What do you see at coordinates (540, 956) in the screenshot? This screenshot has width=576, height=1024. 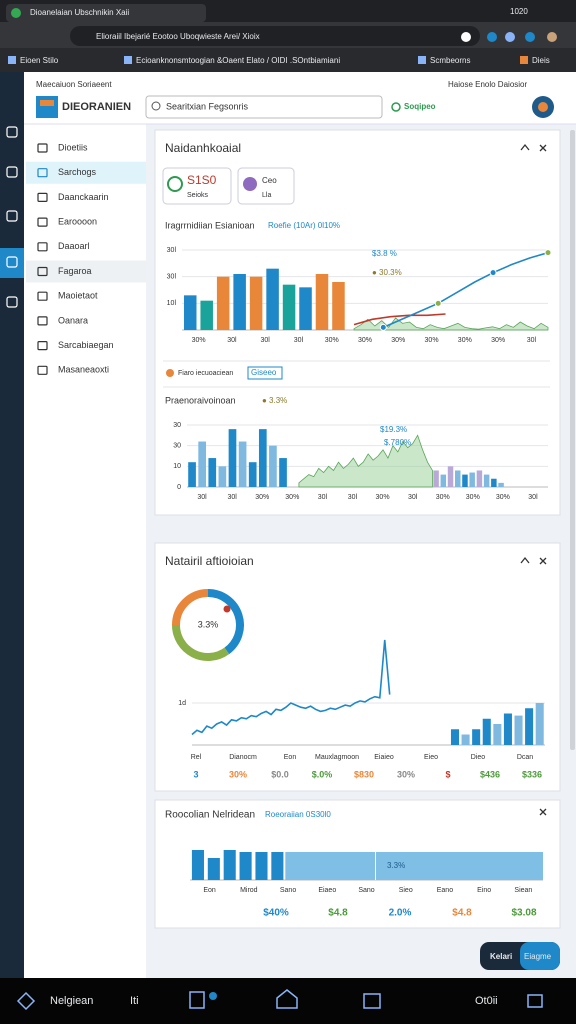 I see `split-button-right` at bounding box center [540, 956].